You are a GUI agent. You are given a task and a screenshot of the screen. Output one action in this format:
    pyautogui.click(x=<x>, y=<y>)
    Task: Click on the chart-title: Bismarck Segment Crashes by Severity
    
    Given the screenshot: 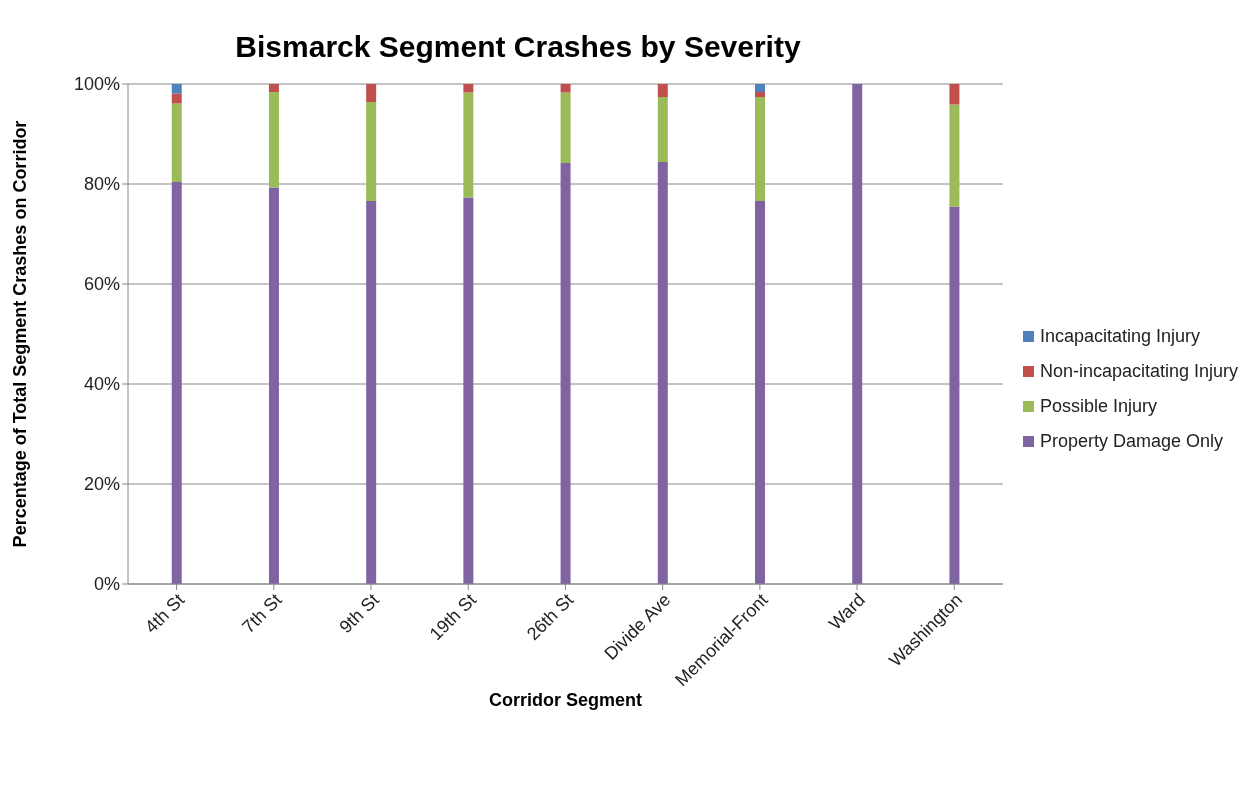 What is the action you would take?
    pyautogui.click(x=518, y=46)
    